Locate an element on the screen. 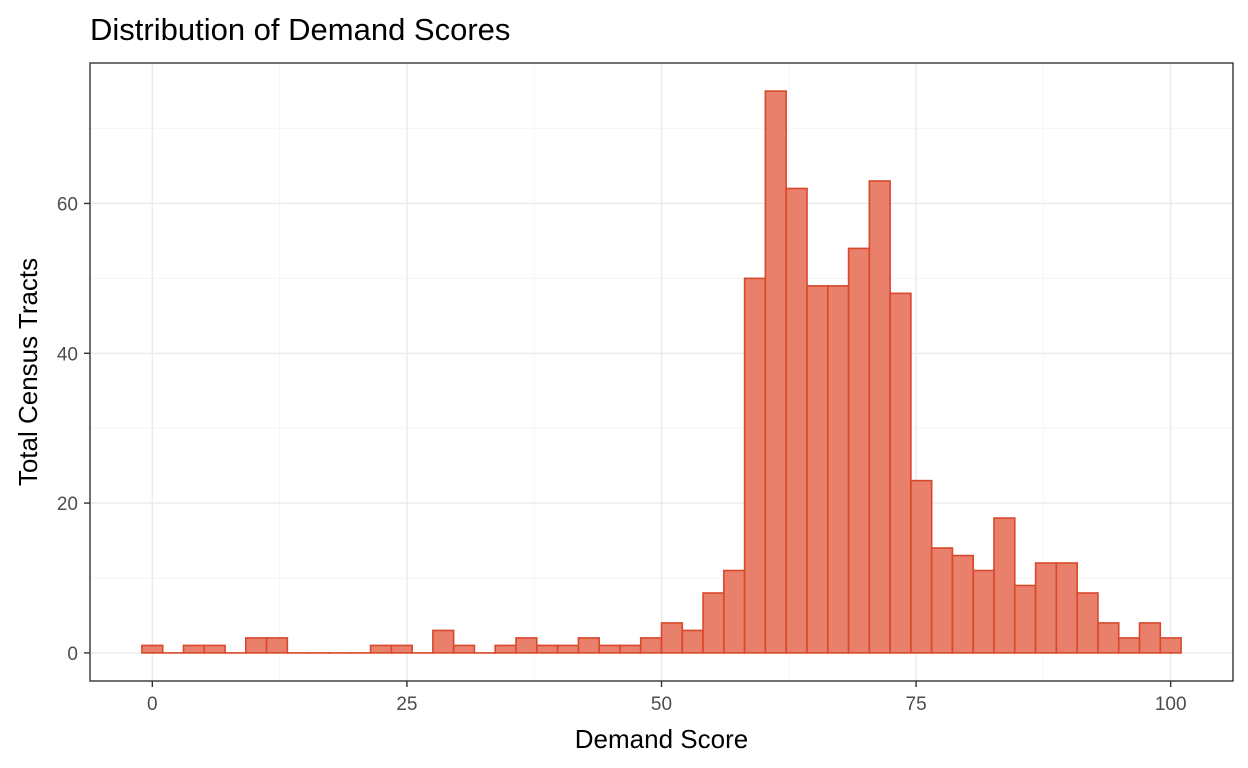 The width and height of the screenshot is (1248, 768). x-tick-label: 0 is located at coordinates (152, 704).